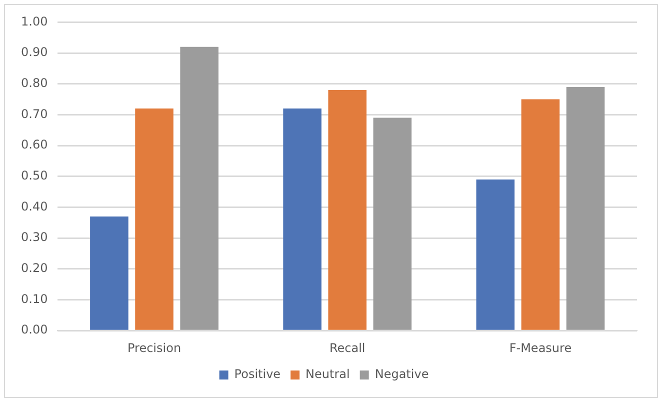 This screenshot has height=405, width=664. I want to click on y-tick-label: 0.50, so click(34, 175).